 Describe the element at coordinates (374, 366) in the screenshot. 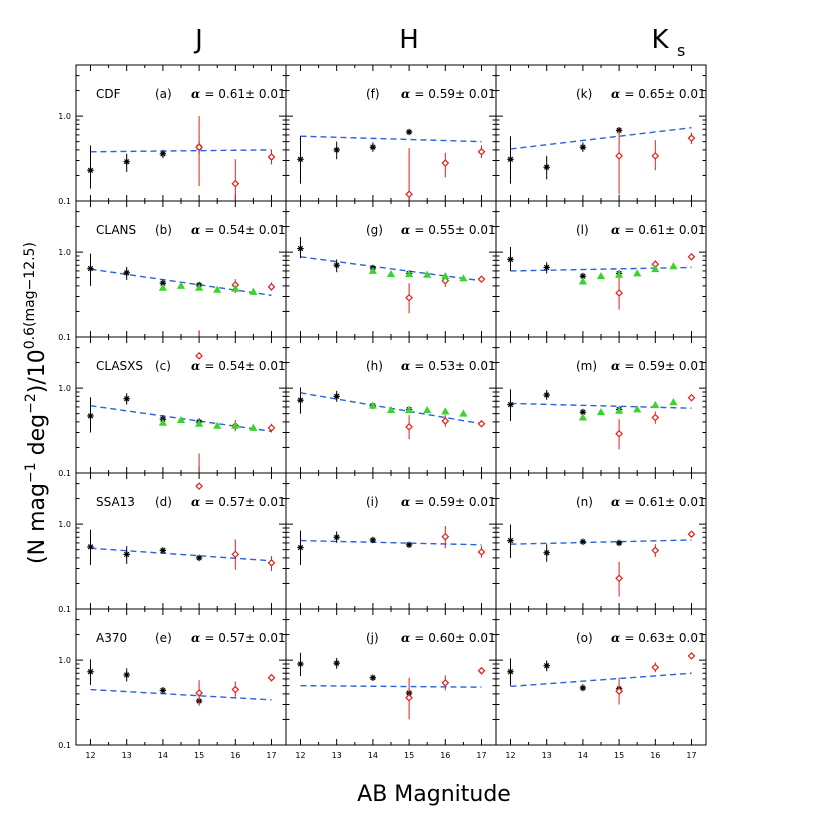

I see `panel-letter: (h)` at that location.